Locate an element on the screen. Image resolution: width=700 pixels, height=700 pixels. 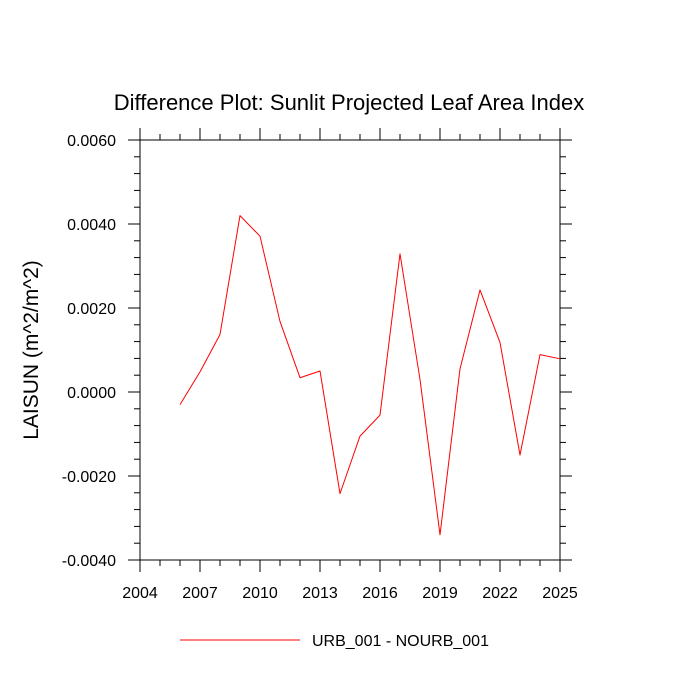
x-tick-label: 2025 is located at coordinates (560, 593).